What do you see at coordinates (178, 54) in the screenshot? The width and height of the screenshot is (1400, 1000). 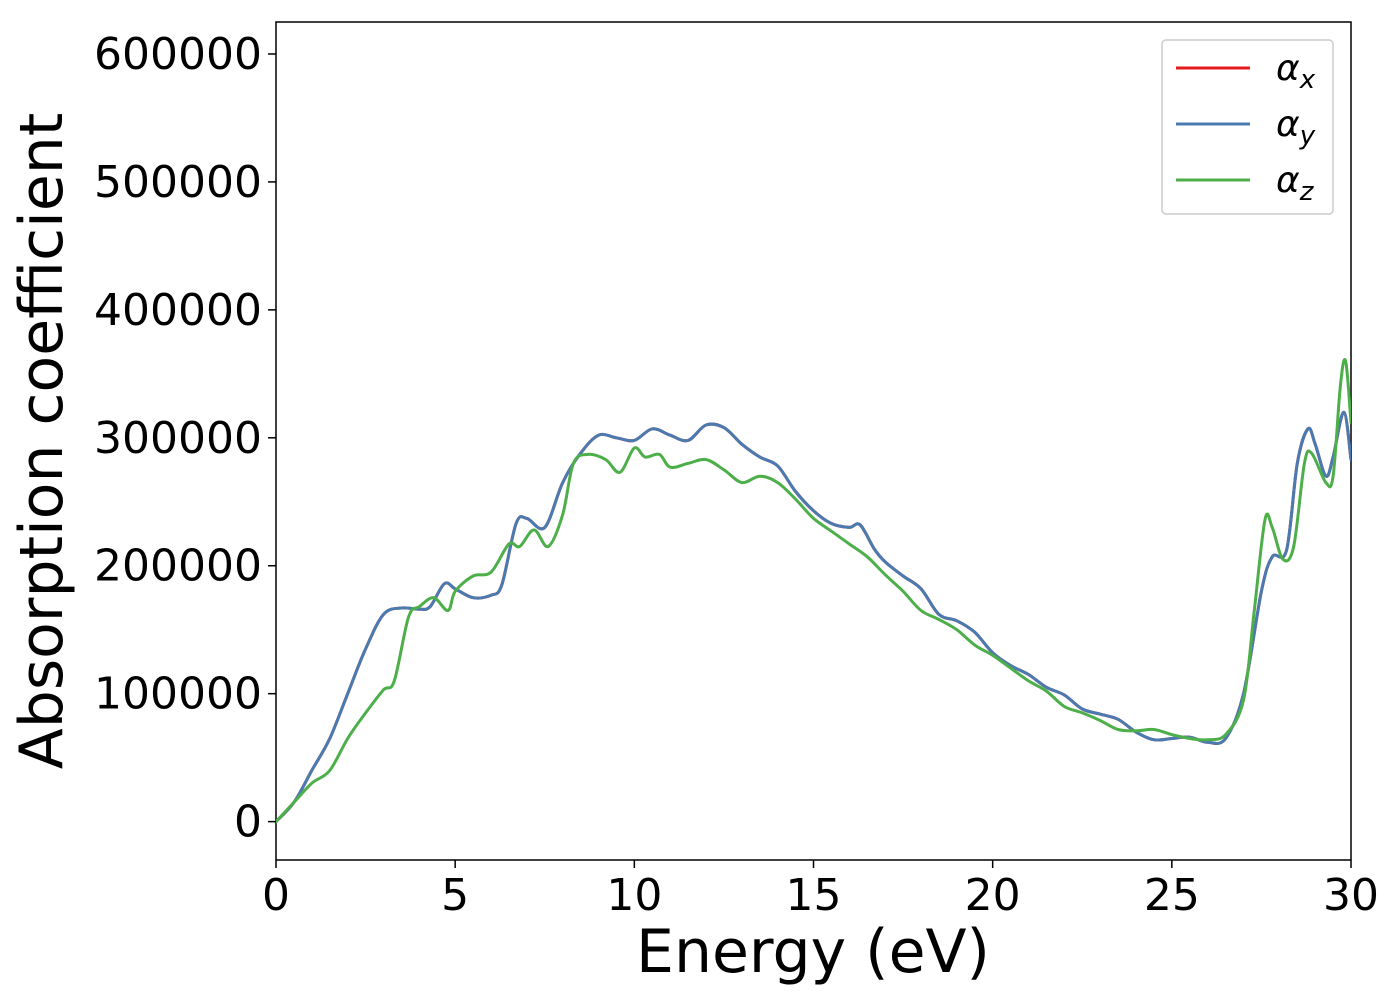 I see `y-tick-label: 600000` at bounding box center [178, 54].